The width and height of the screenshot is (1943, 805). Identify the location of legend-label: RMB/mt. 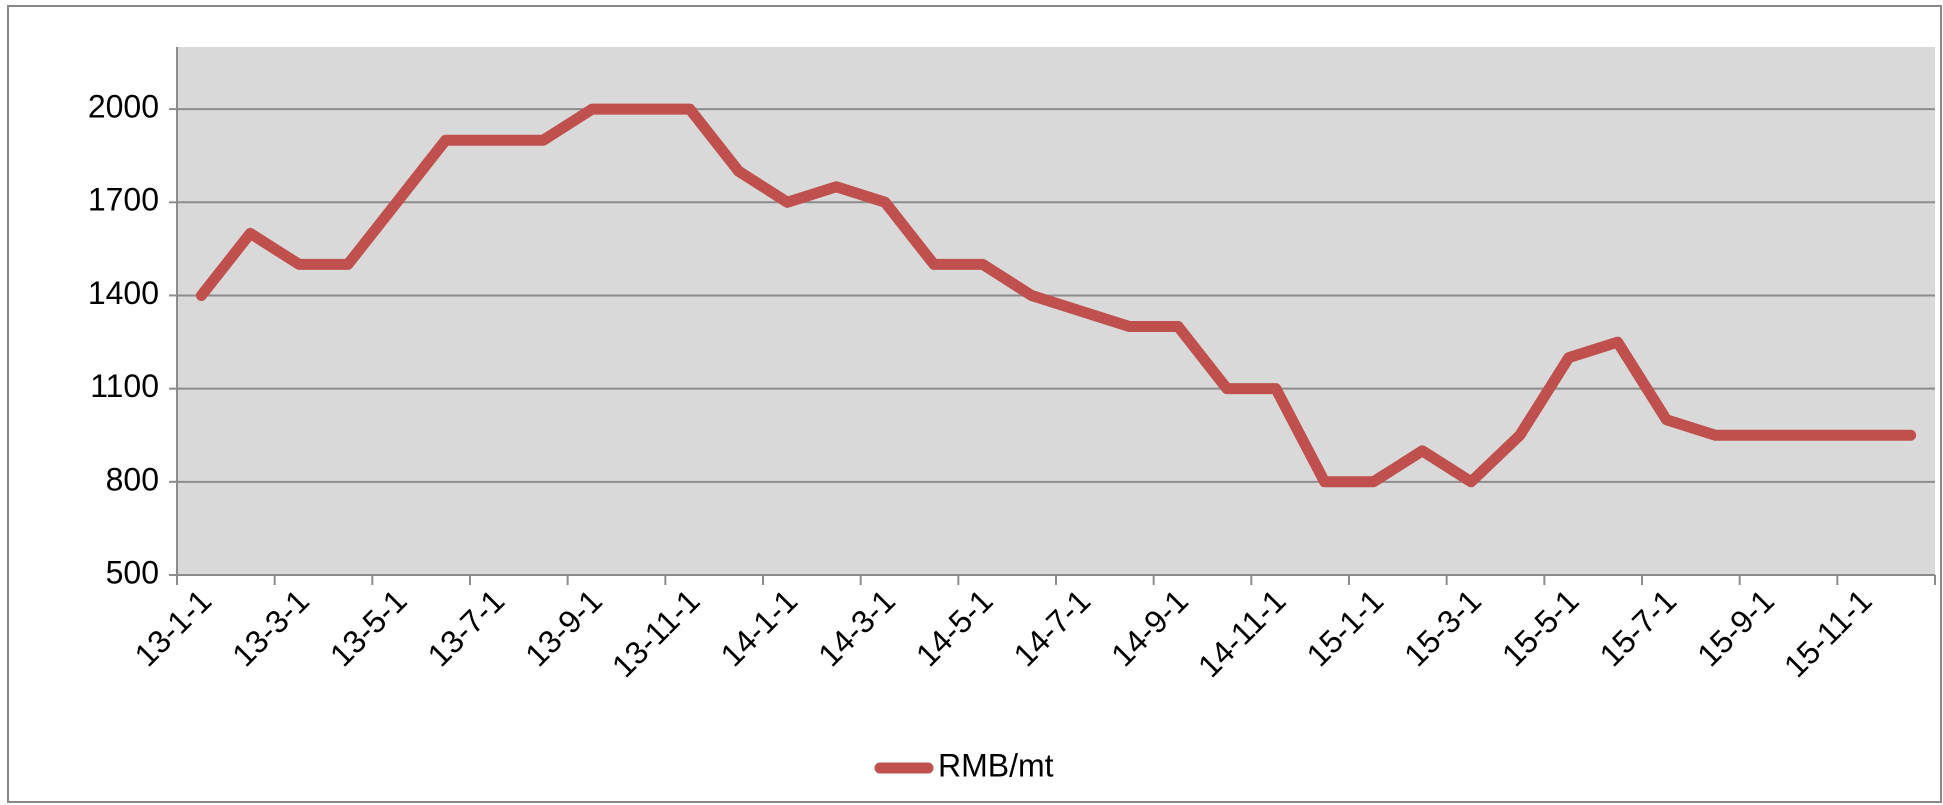
(996, 765).